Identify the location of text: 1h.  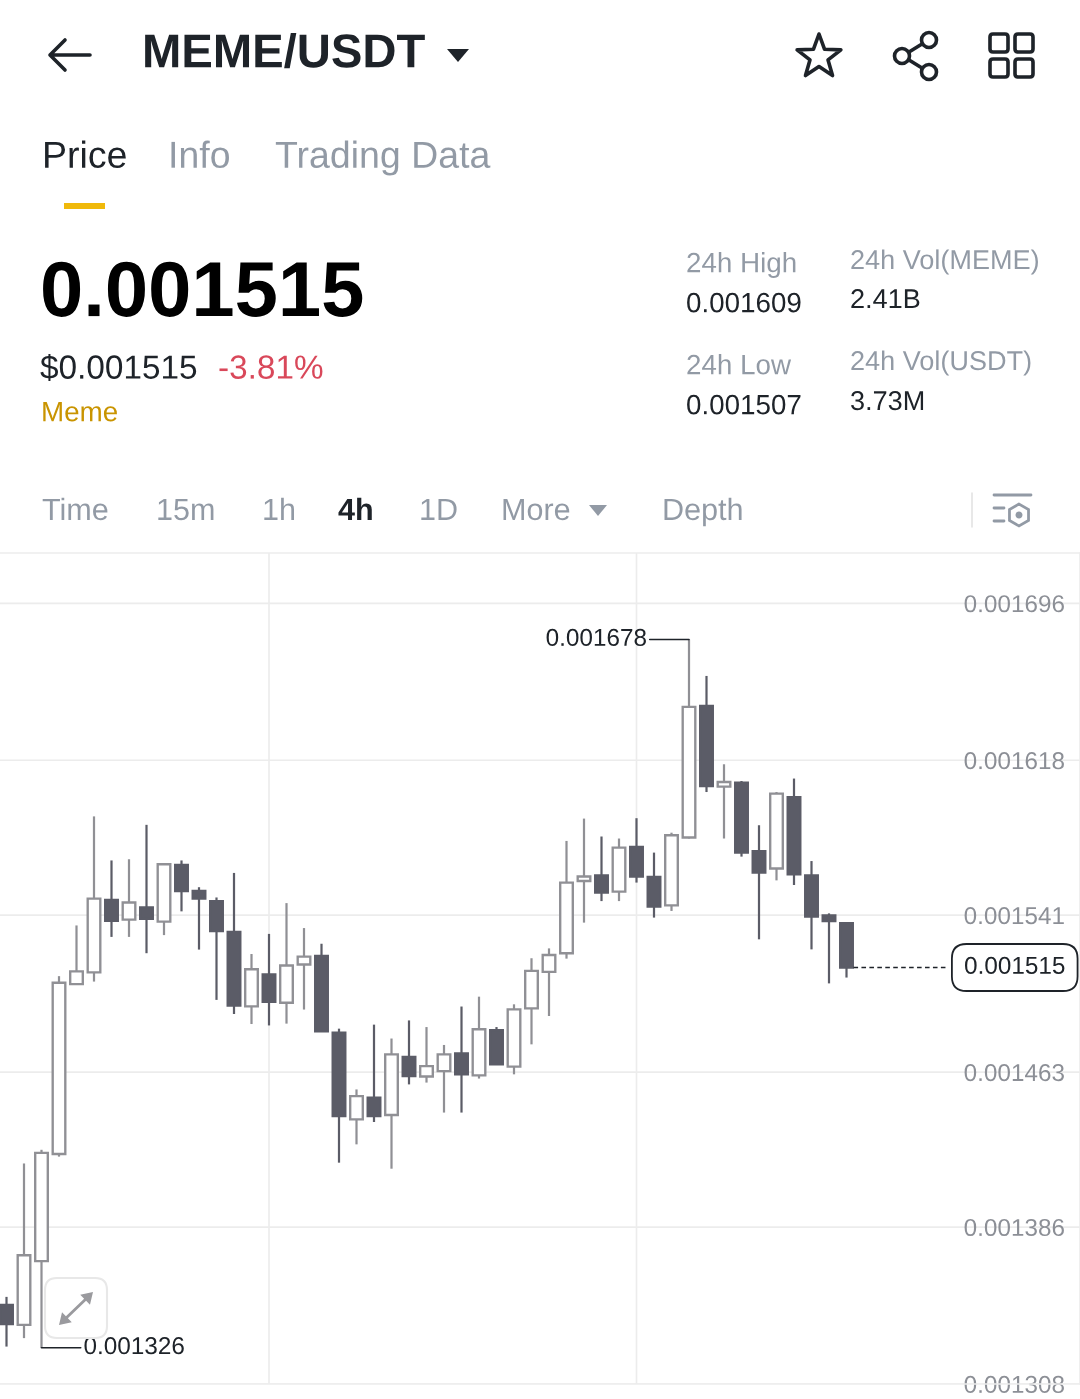
(279, 508).